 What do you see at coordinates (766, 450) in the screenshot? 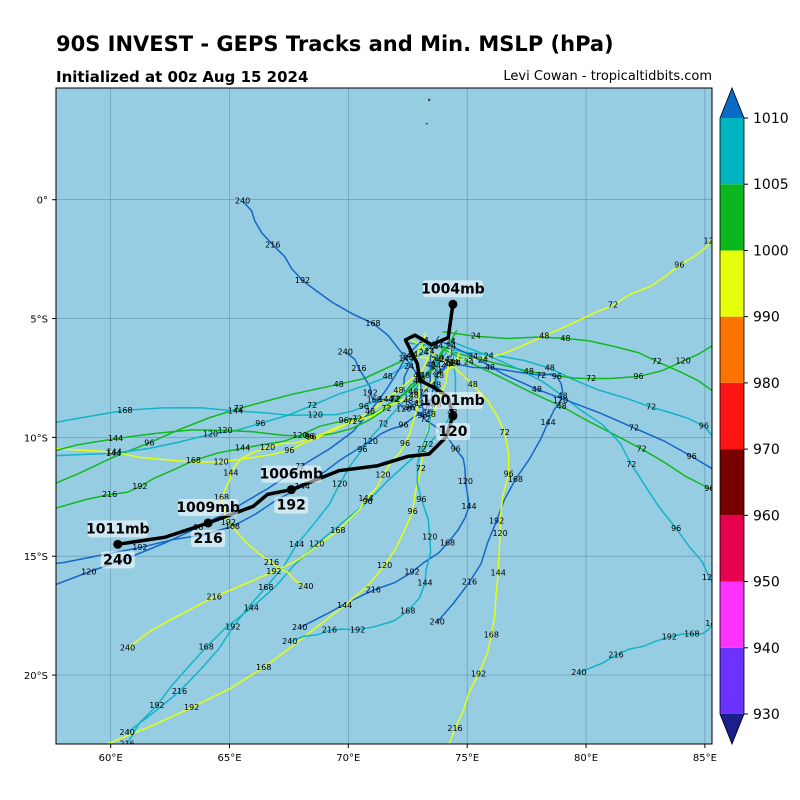
I see `colorbar-label: 970` at bounding box center [766, 450].